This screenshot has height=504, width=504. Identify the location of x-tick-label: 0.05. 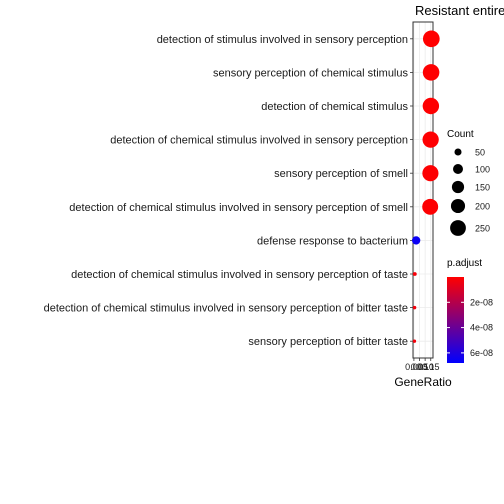
(420, 367).